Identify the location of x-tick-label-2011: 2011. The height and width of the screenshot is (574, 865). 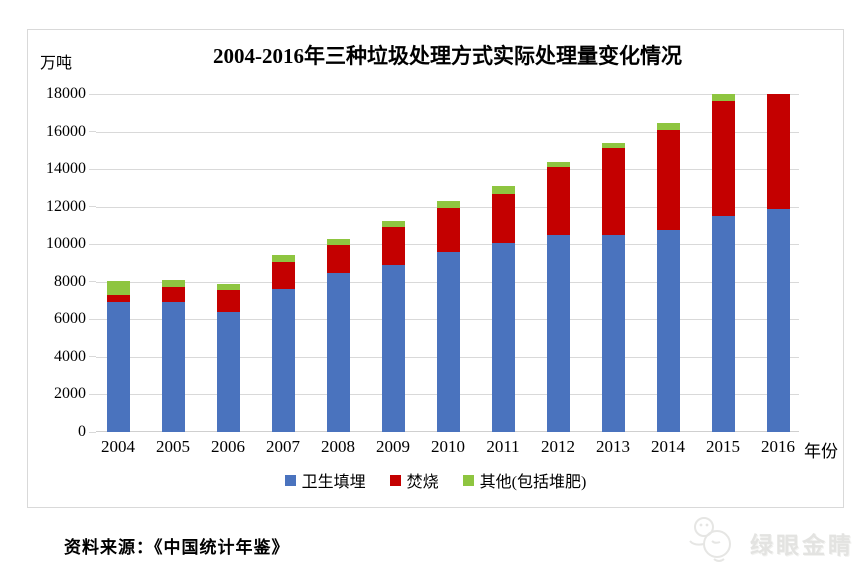
(503, 446).